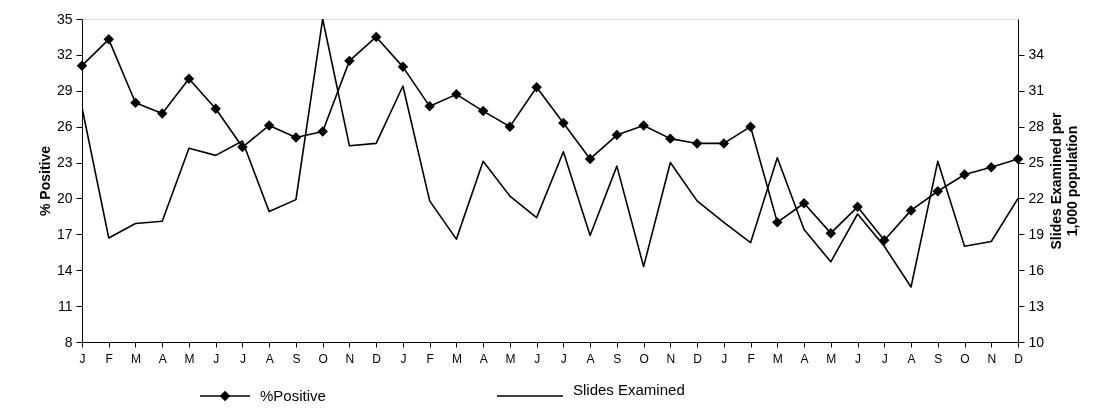 Image resolution: width=1116 pixels, height=416 pixels. What do you see at coordinates (64, 126) in the screenshot?
I see `y-tick-label: 26` at bounding box center [64, 126].